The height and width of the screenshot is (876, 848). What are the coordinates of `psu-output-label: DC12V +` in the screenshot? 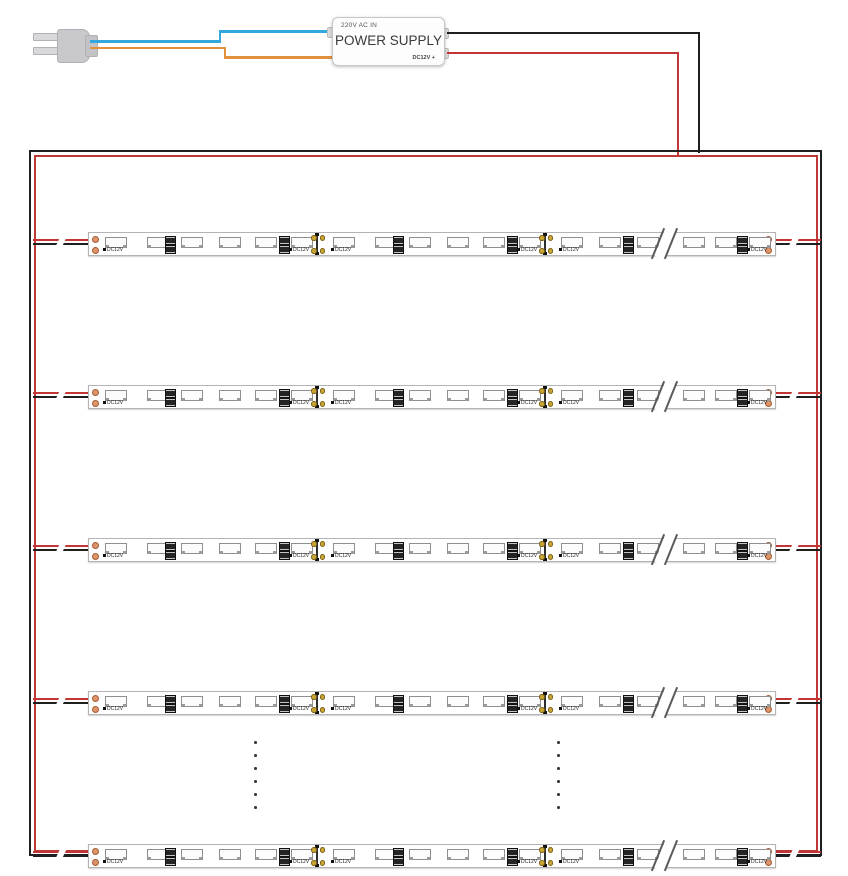 It's located at (423, 58).